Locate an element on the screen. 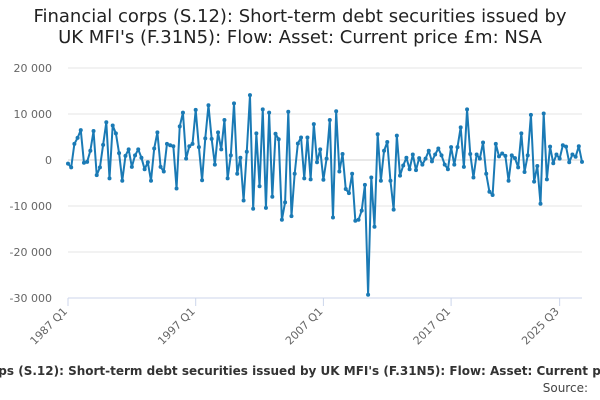 Image resolution: width=600 pixels, height=400 pixels. source-label: Source: is located at coordinates (565, 388).